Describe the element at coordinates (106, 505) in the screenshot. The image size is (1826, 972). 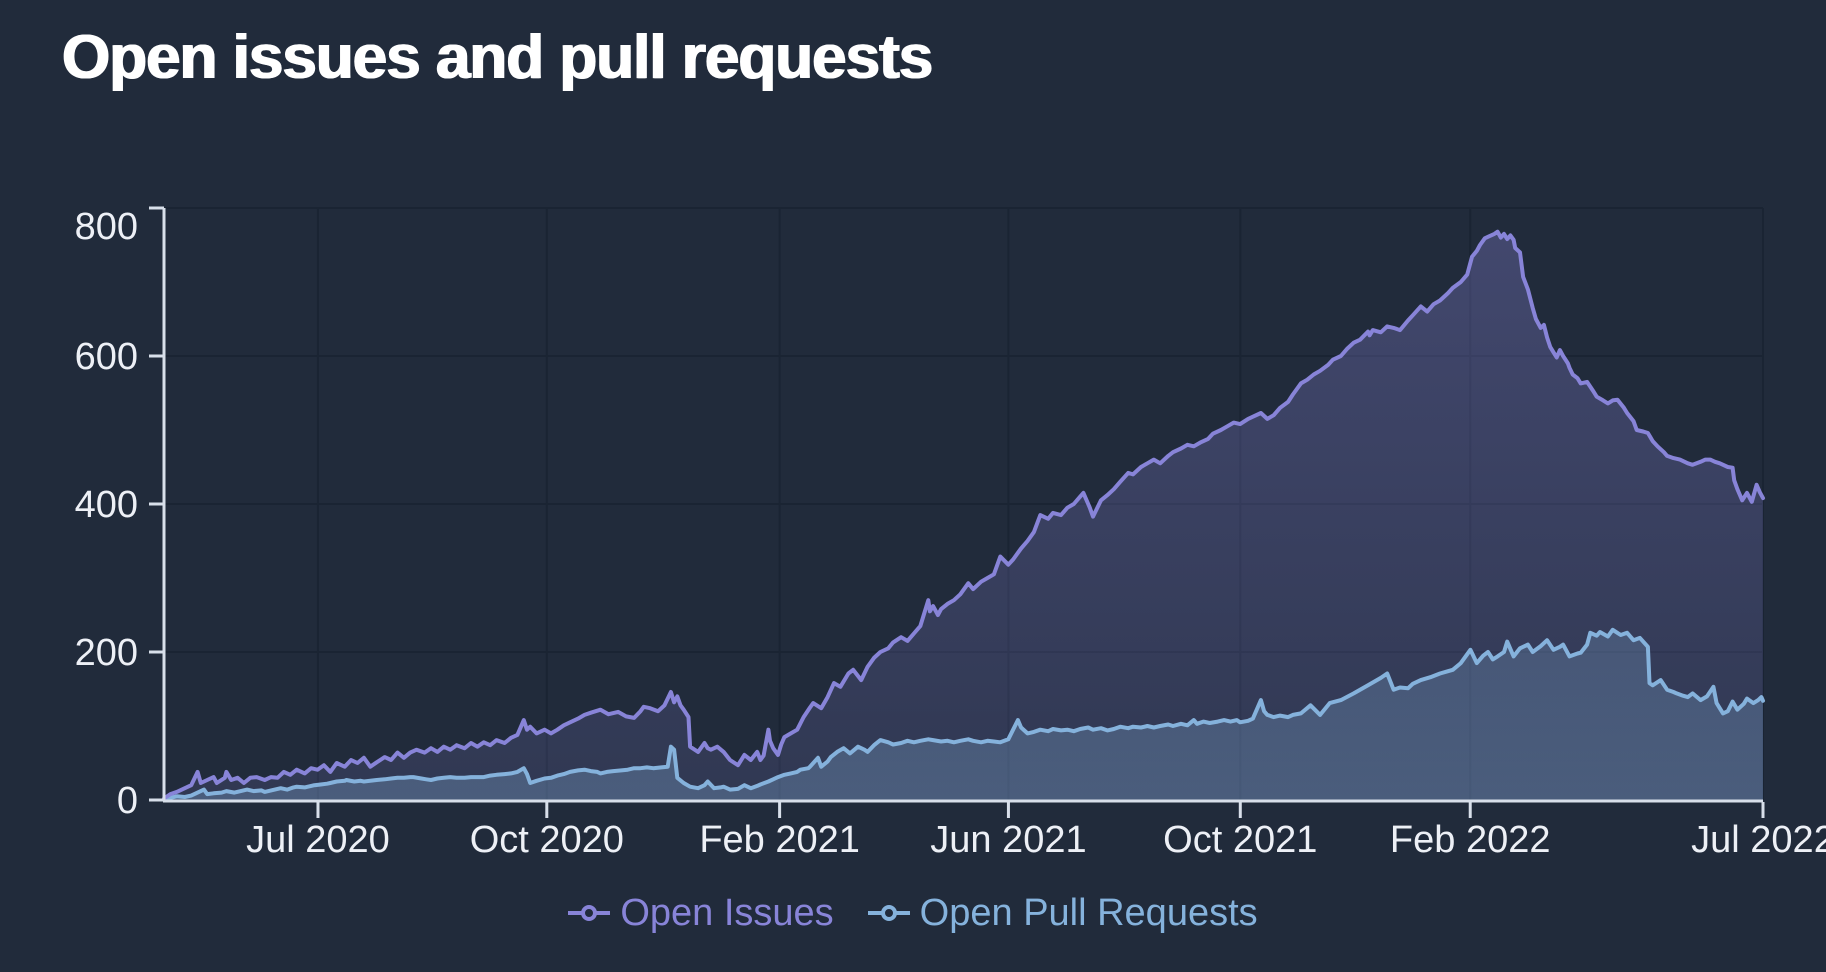
I see `y-tick-label: 400` at that location.